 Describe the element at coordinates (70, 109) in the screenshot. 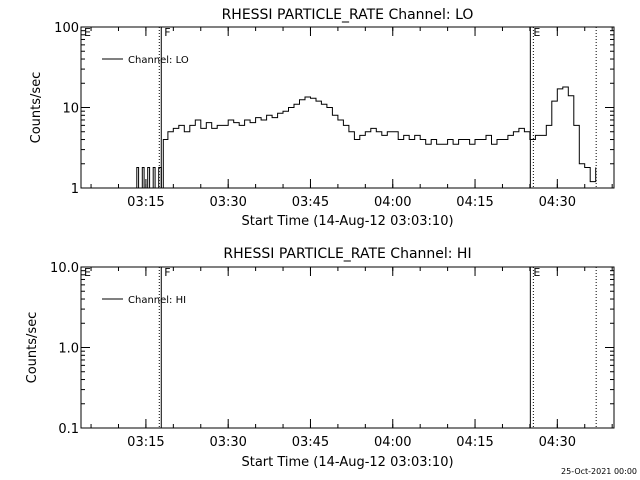

I see `y-tick-label: 10` at that location.